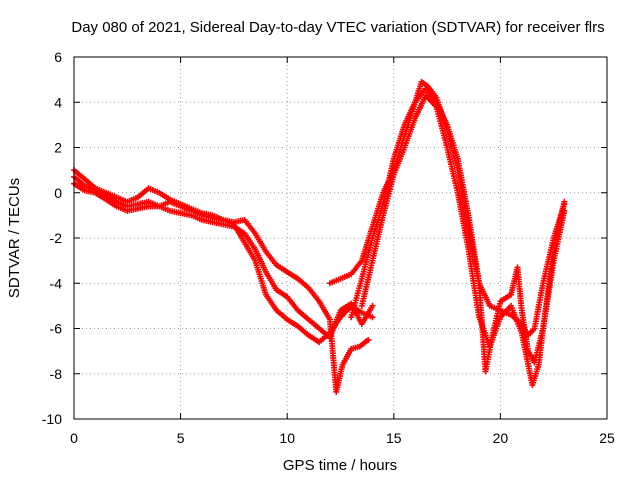 This screenshot has height=480, width=640. What do you see at coordinates (14, 238) in the screenshot?
I see `y-axis-label: SDTVAR / TECUs` at bounding box center [14, 238].